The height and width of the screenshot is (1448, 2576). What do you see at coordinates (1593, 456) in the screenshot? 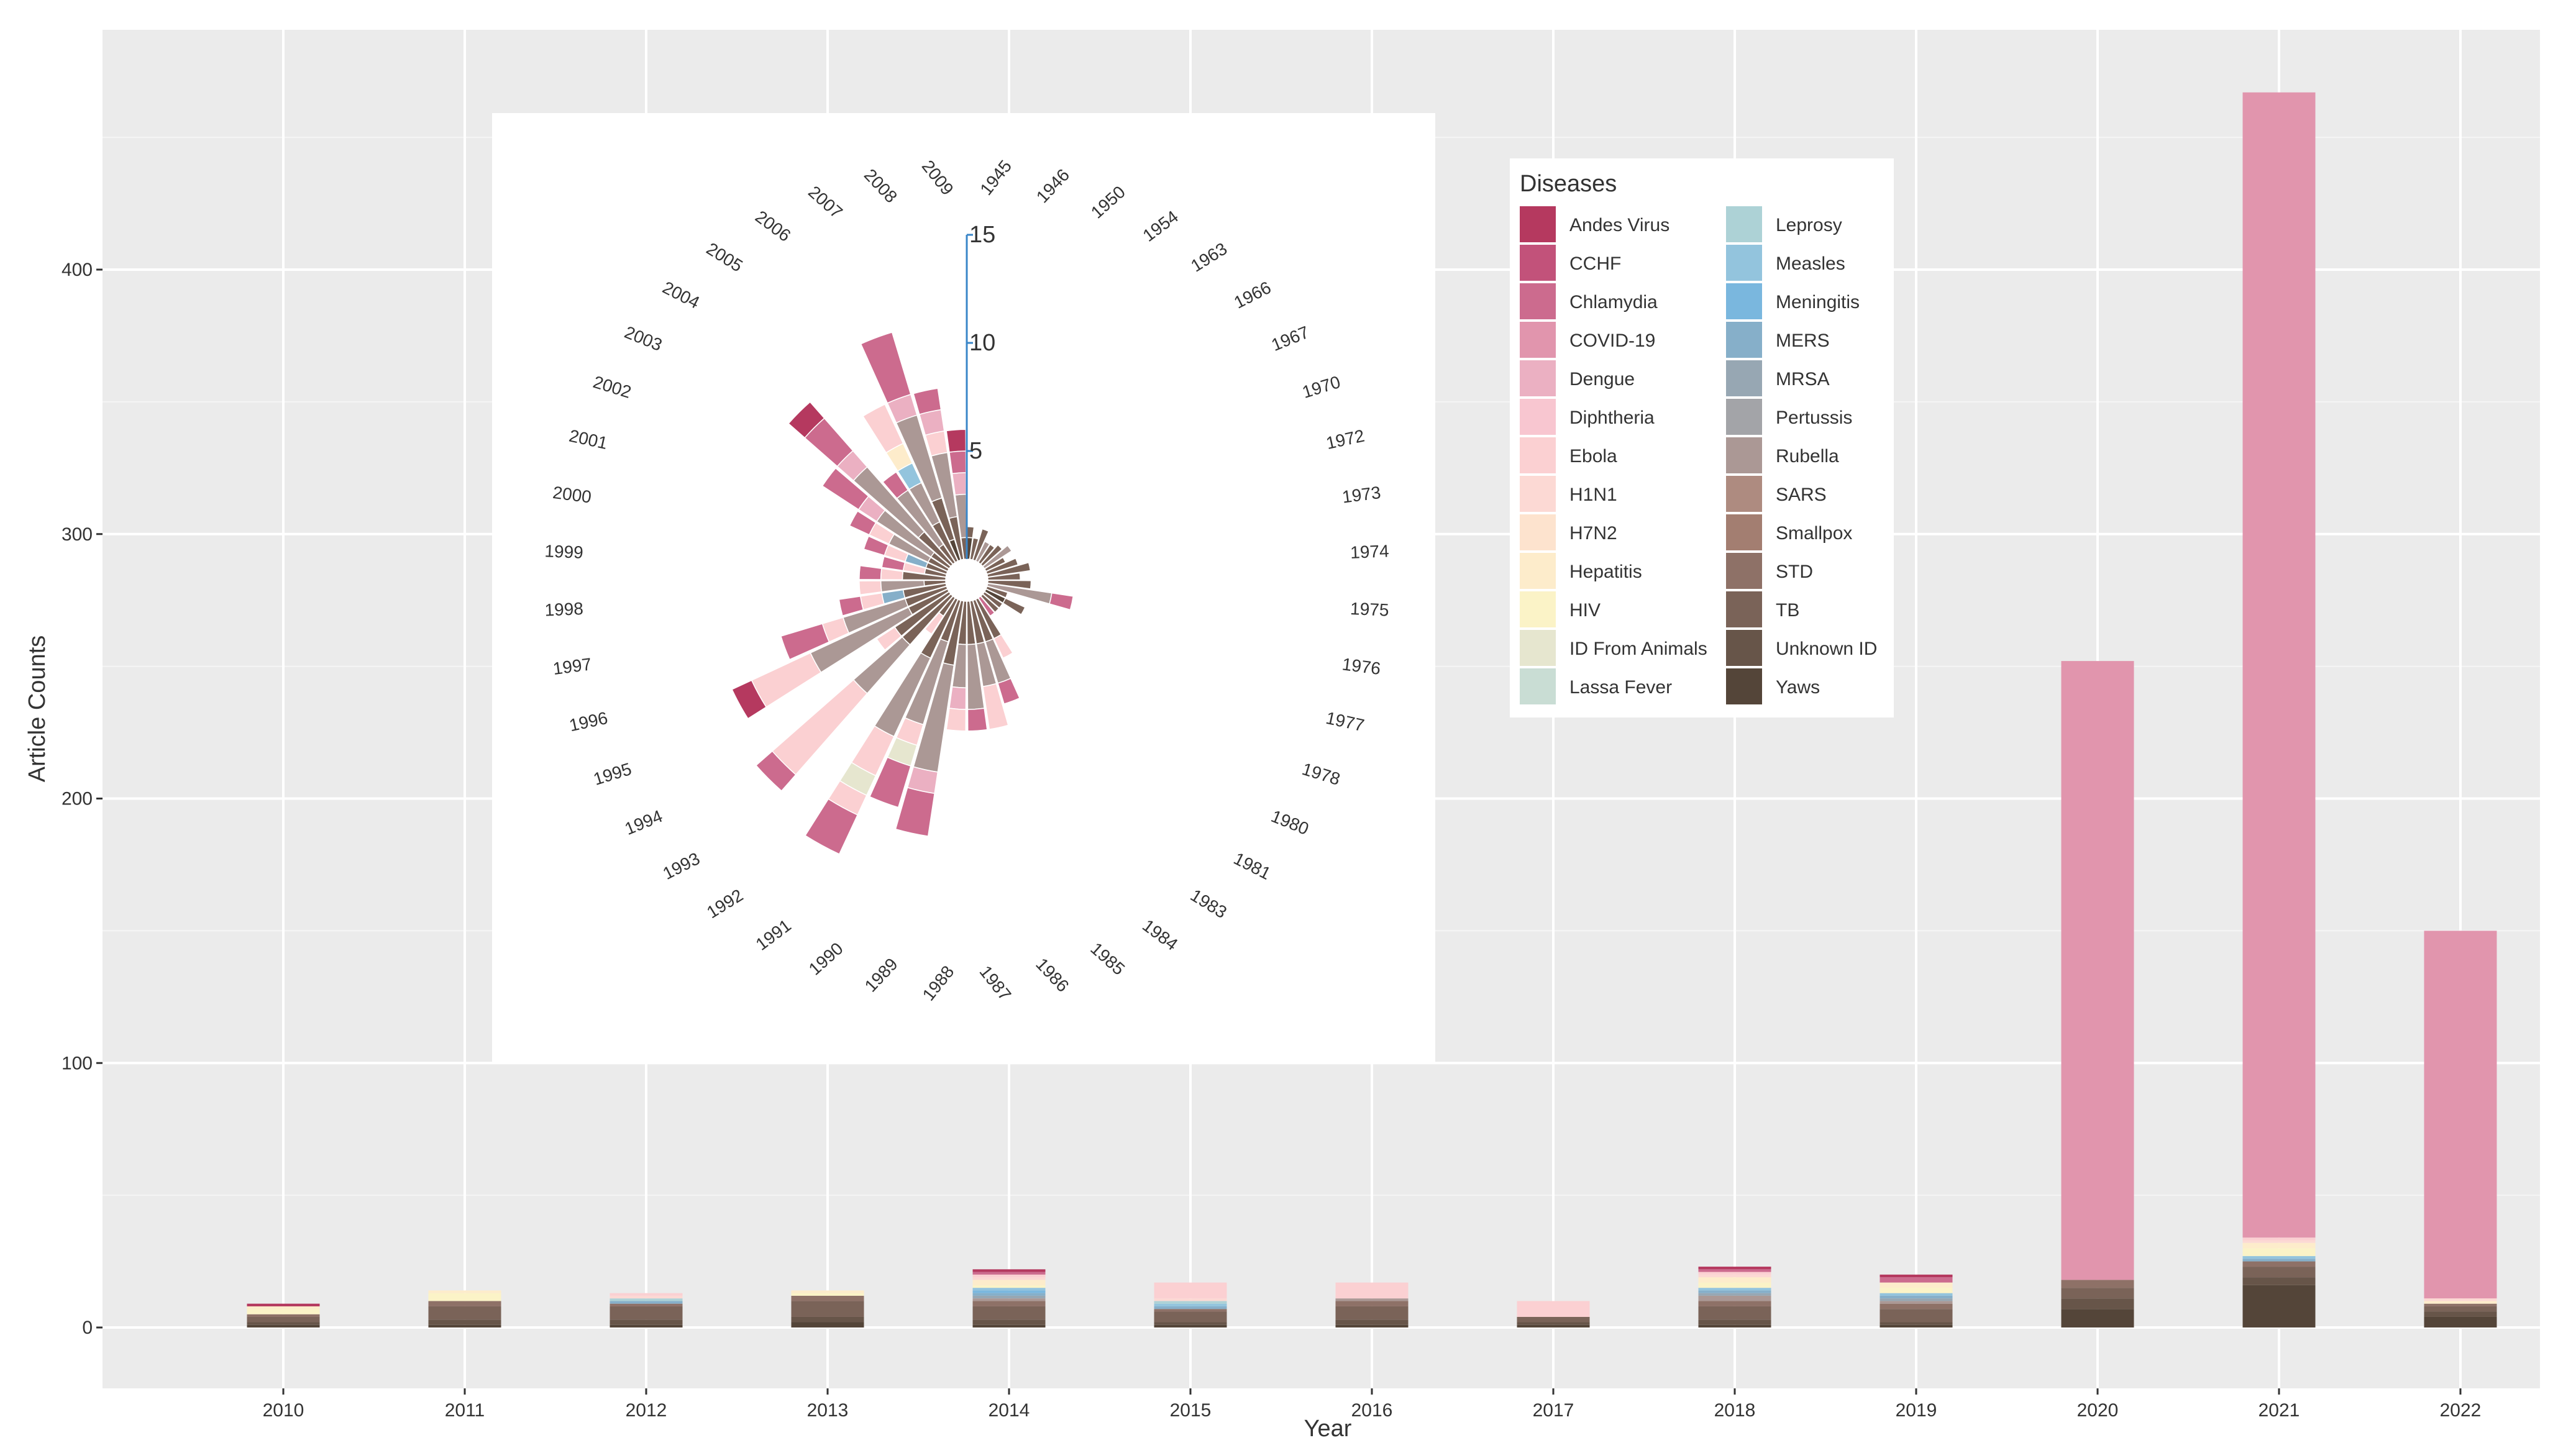
I see `legend-label: Ebola` at bounding box center [1593, 456].